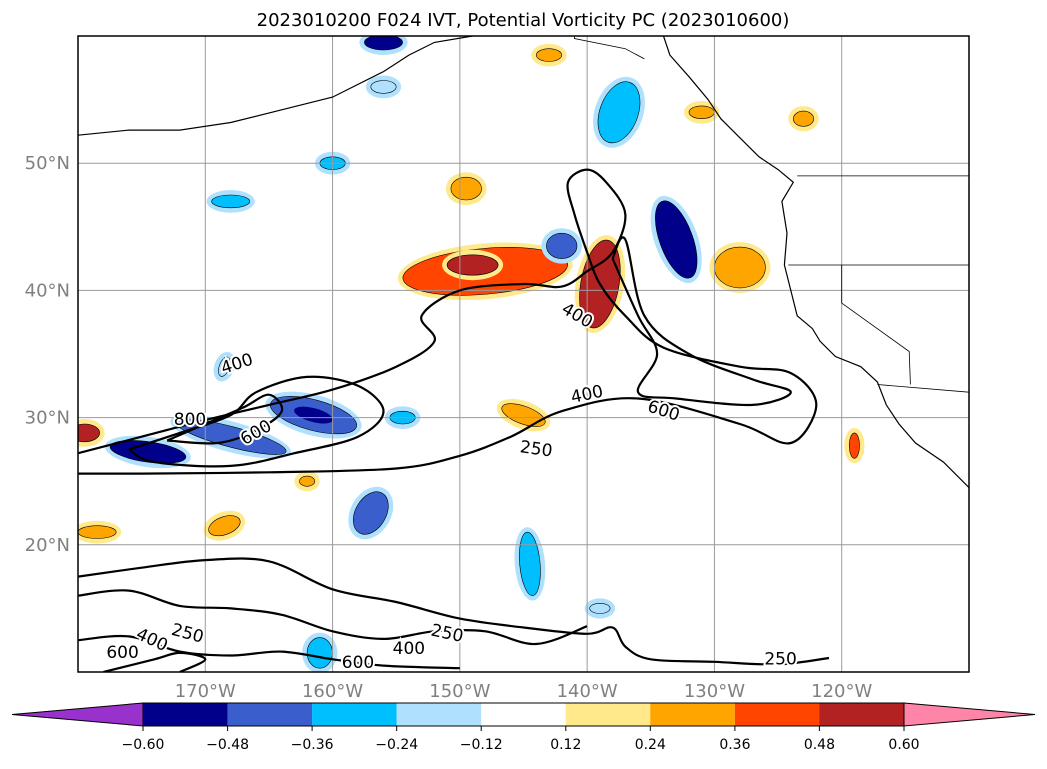 The height and width of the screenshot is (769, 1047). Describe the element at coordinates (714, 691) in the screenshot. I see `x-tick-label: 130°W` at that location.